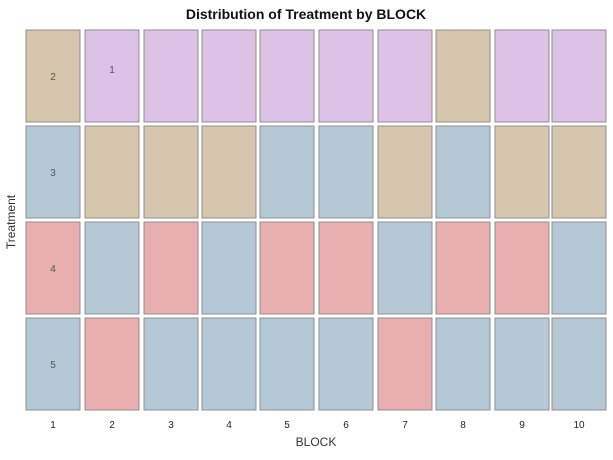  I want to click on x-tick-10: 10, so click(579, 425).